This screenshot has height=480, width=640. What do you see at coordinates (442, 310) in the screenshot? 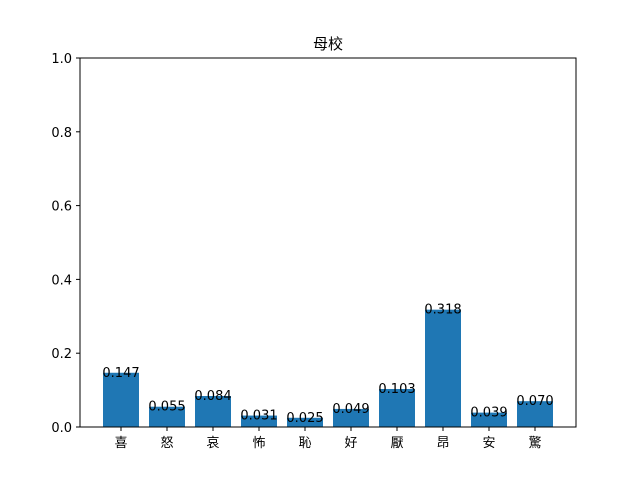
I see `data-label-7: 0.318` at bounding box center [442, 310].